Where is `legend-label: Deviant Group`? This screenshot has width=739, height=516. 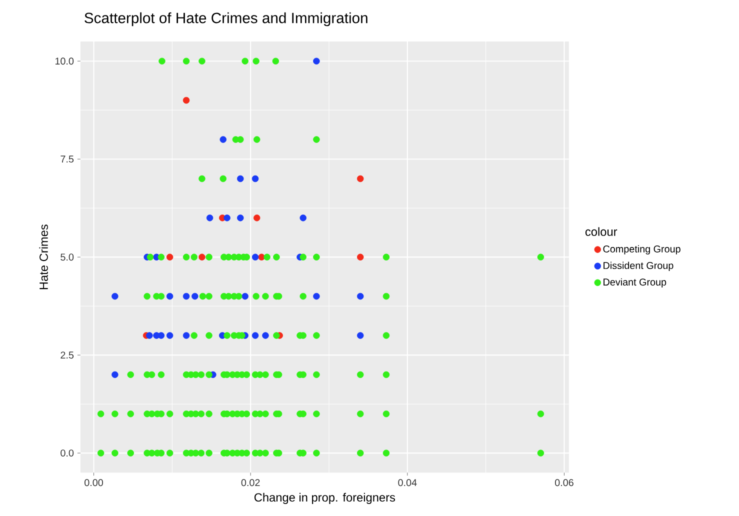 legend-label: Deviant Group is located at coordinates (635, 283).